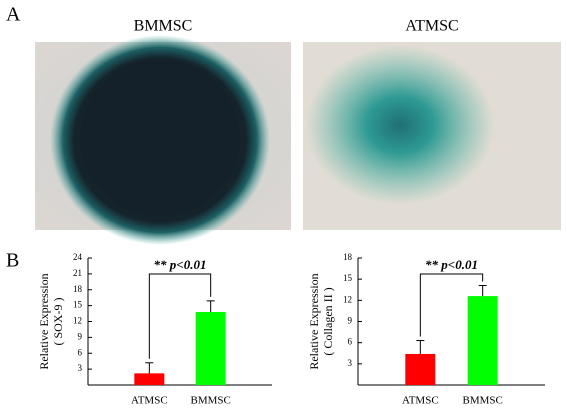 This screenshot has width=567, height=415. Describe the element at coordinates (77, 273) in the screenshot. I see `y-tick-label: 21` at that location.